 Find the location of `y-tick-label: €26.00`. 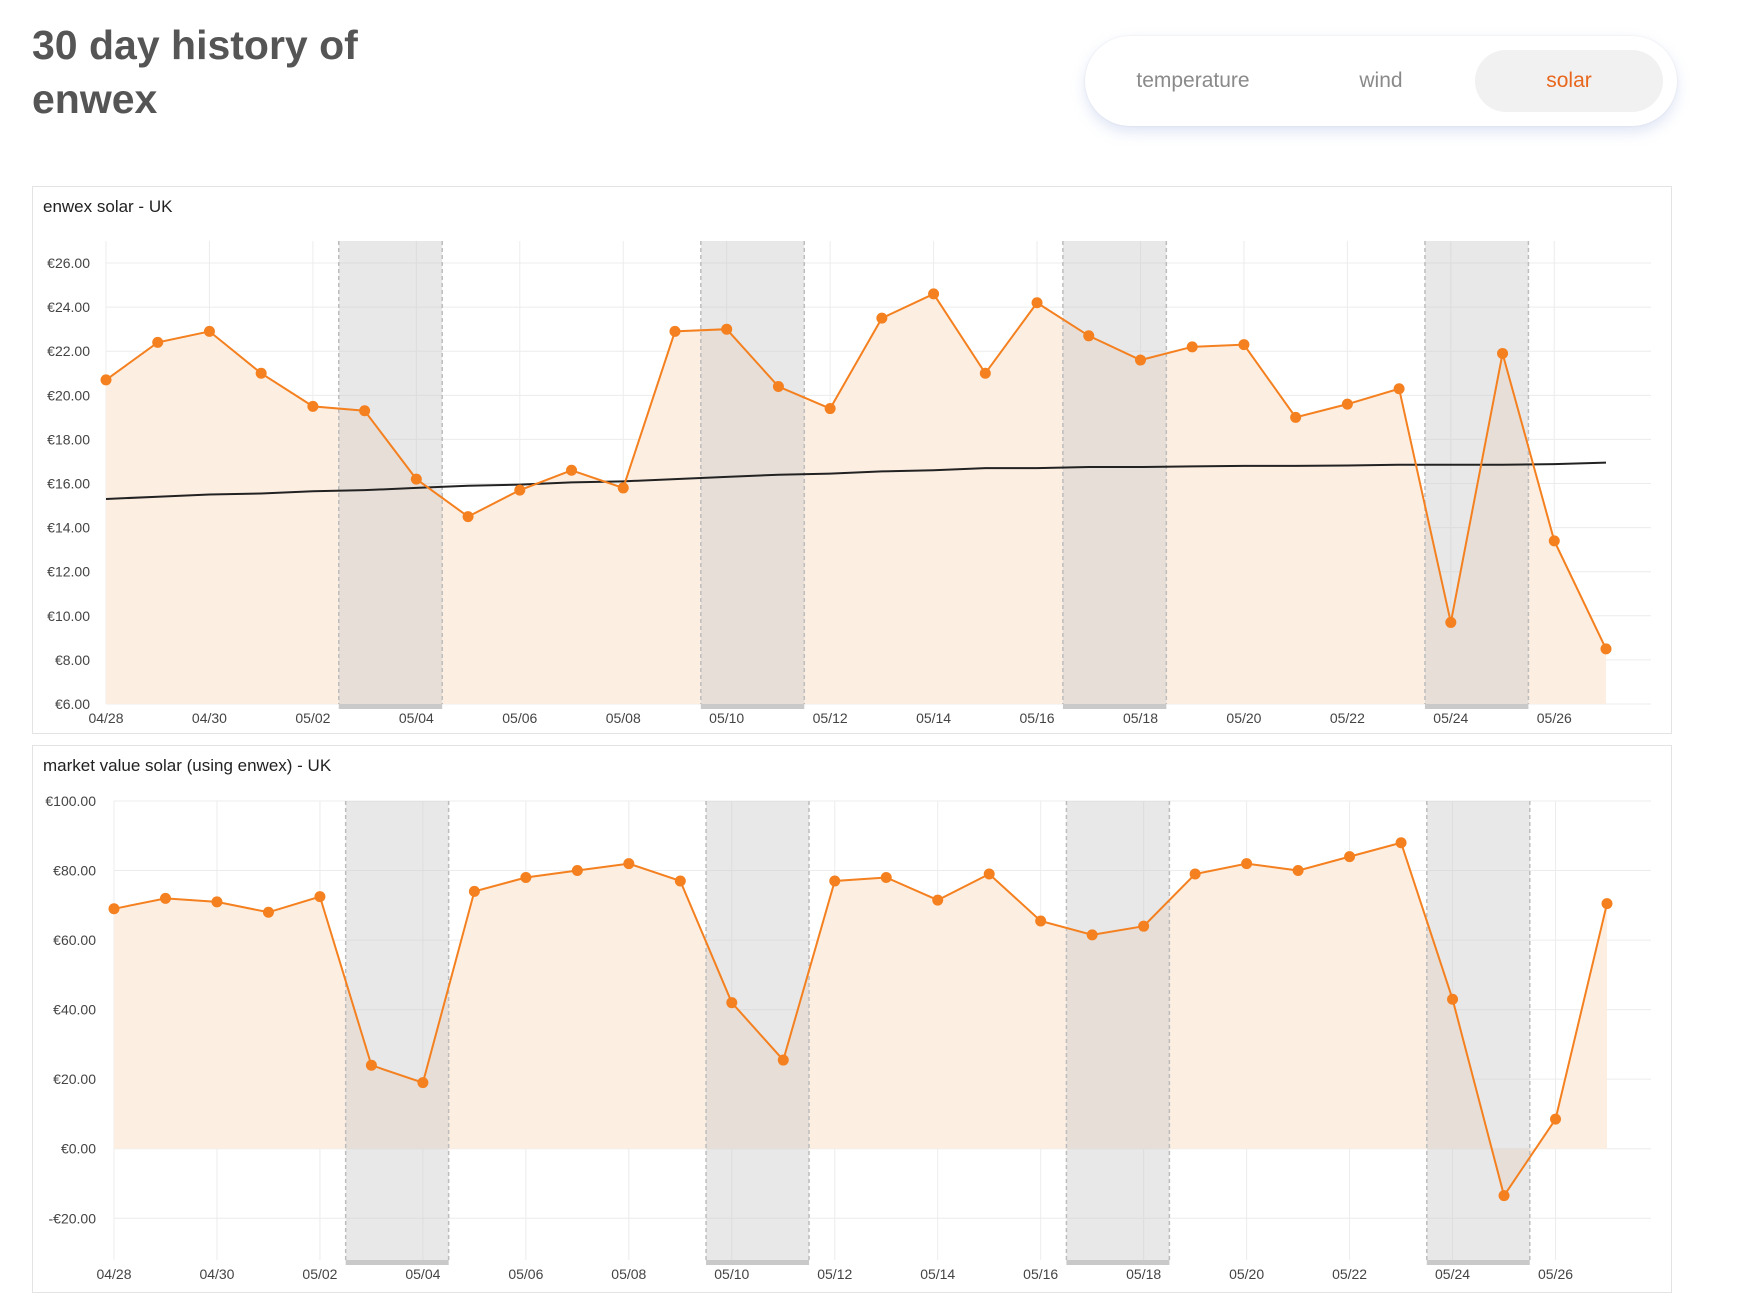

y-tick-label: €26.00 is located at coordinates (68, 263).